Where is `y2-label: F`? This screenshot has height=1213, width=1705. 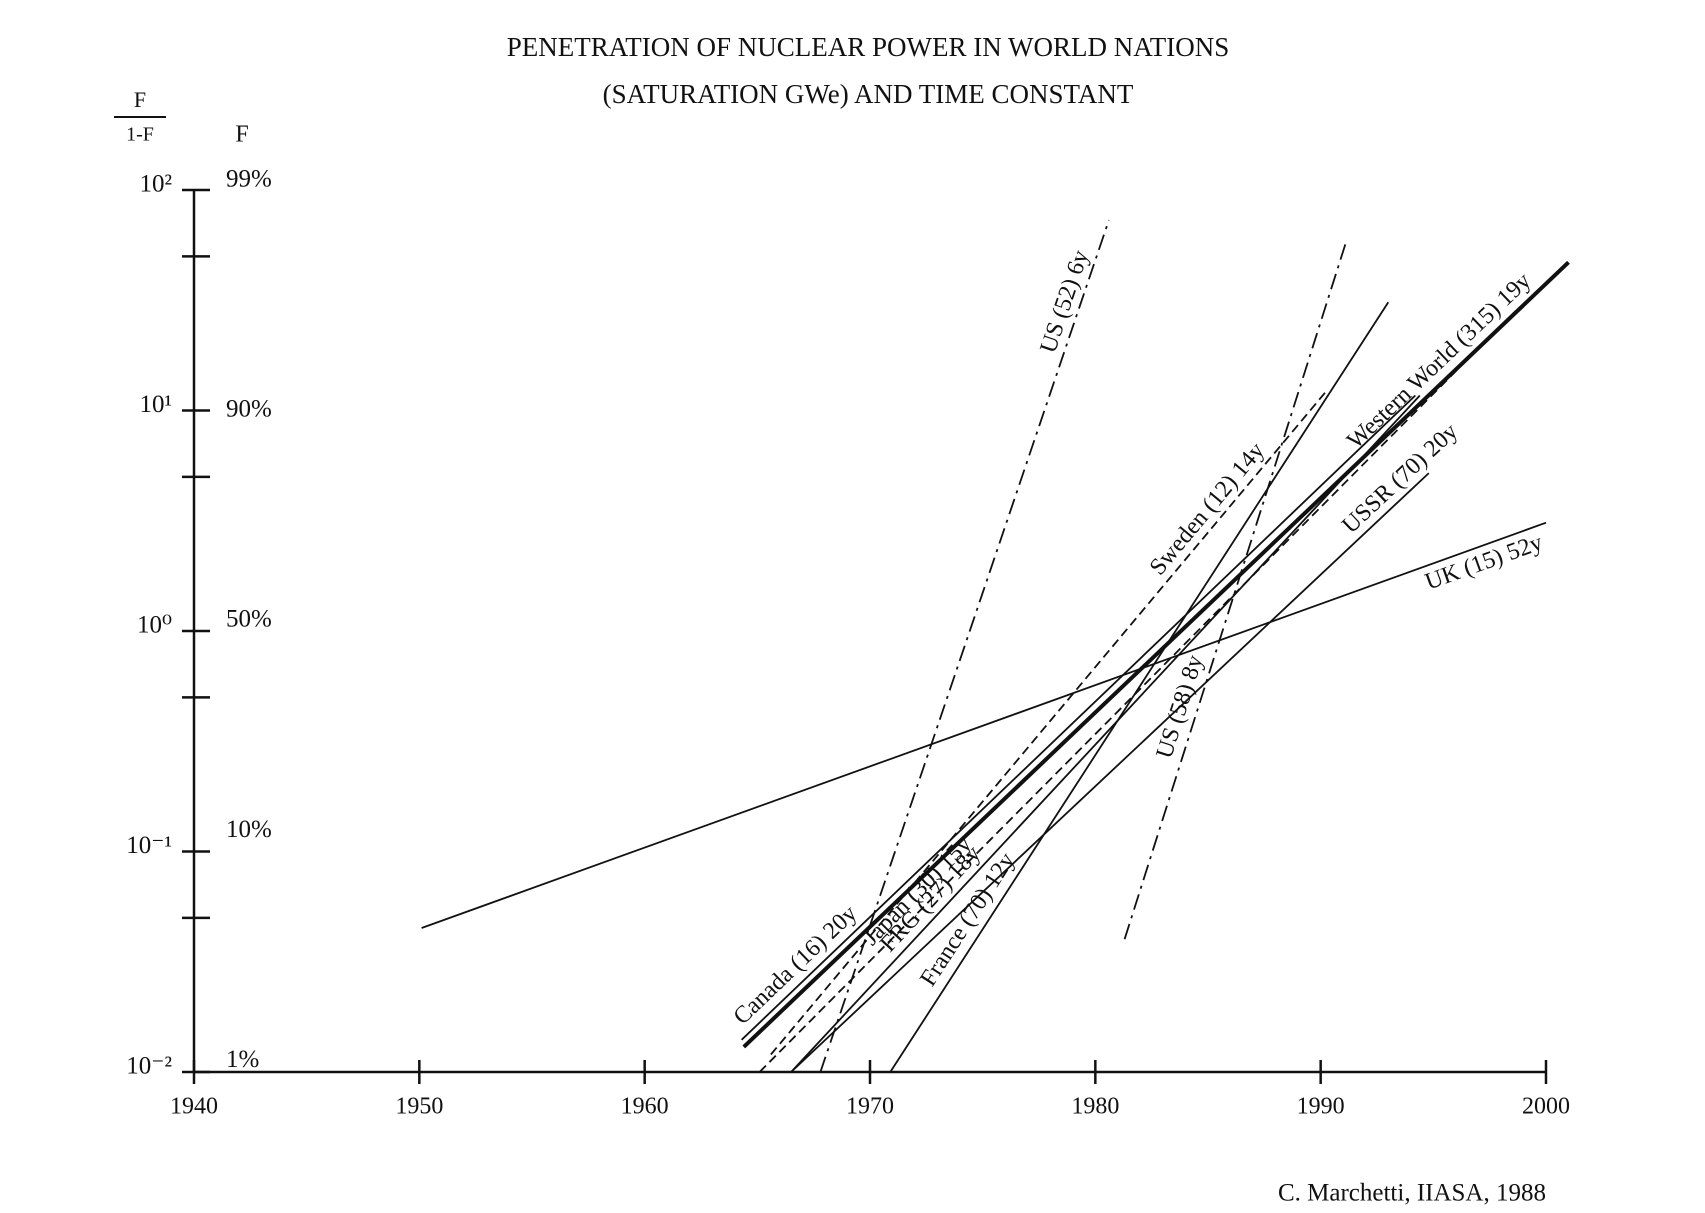 y2-label: F is located at coordinates (241, 135).